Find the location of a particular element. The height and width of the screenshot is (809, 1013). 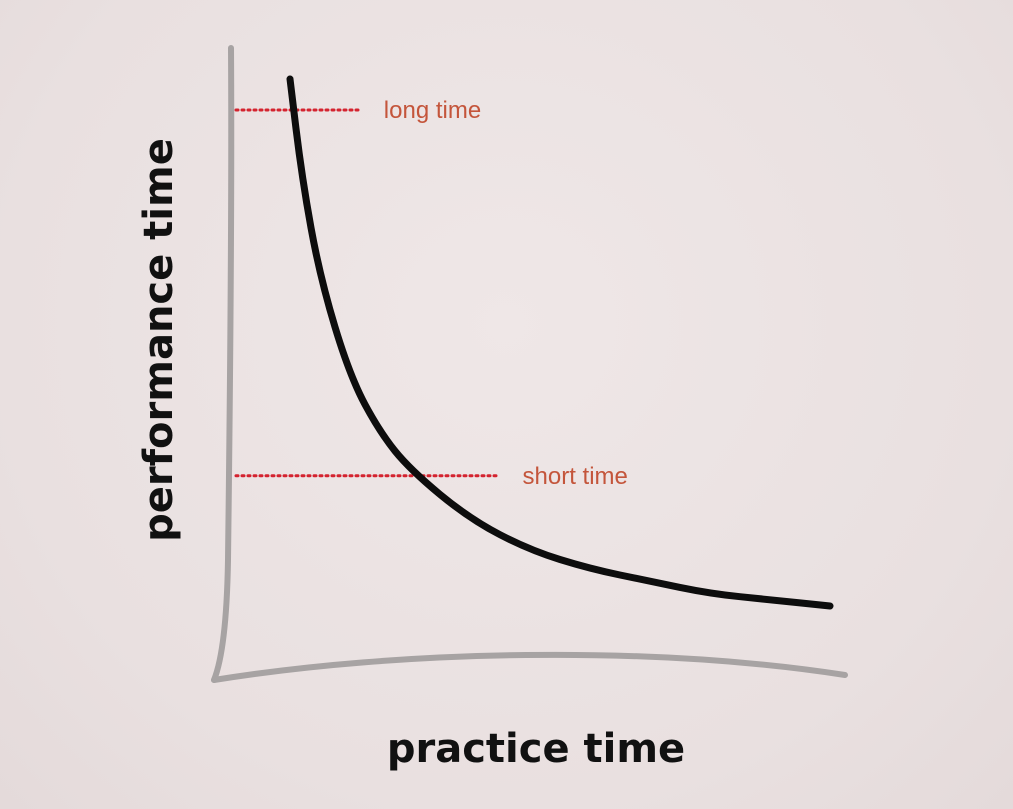

annotation-short-time: short time is located at coordinates (575, 476).